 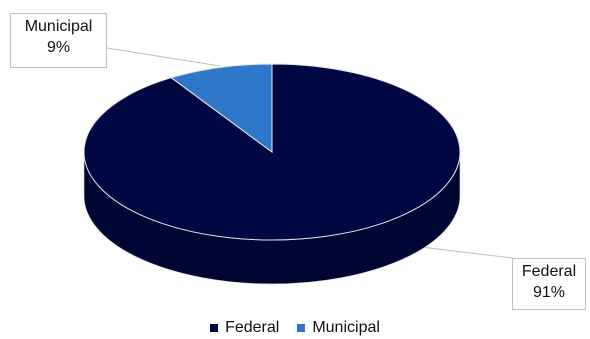 What do you see at coordinates (549, 271) in the screenshot?
I see `data-label-federal-name: Federal` at bounding box center [549, 271].